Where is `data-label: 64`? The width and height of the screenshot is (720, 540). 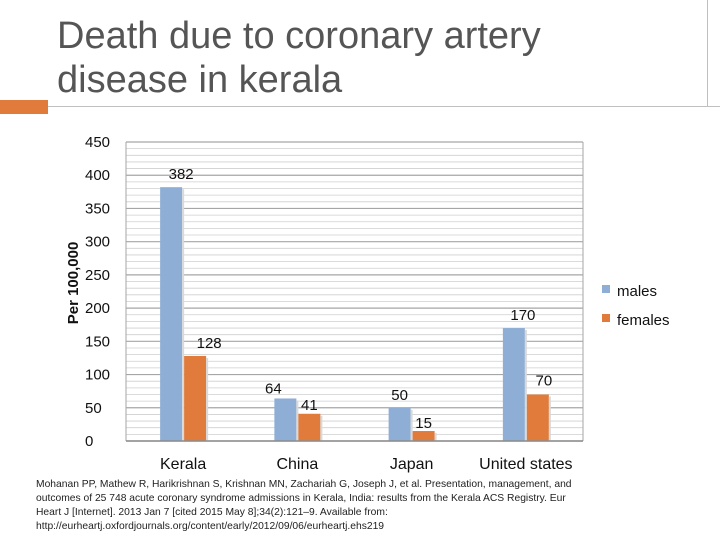 data-label: 64 is located at coordinates (273, 388).